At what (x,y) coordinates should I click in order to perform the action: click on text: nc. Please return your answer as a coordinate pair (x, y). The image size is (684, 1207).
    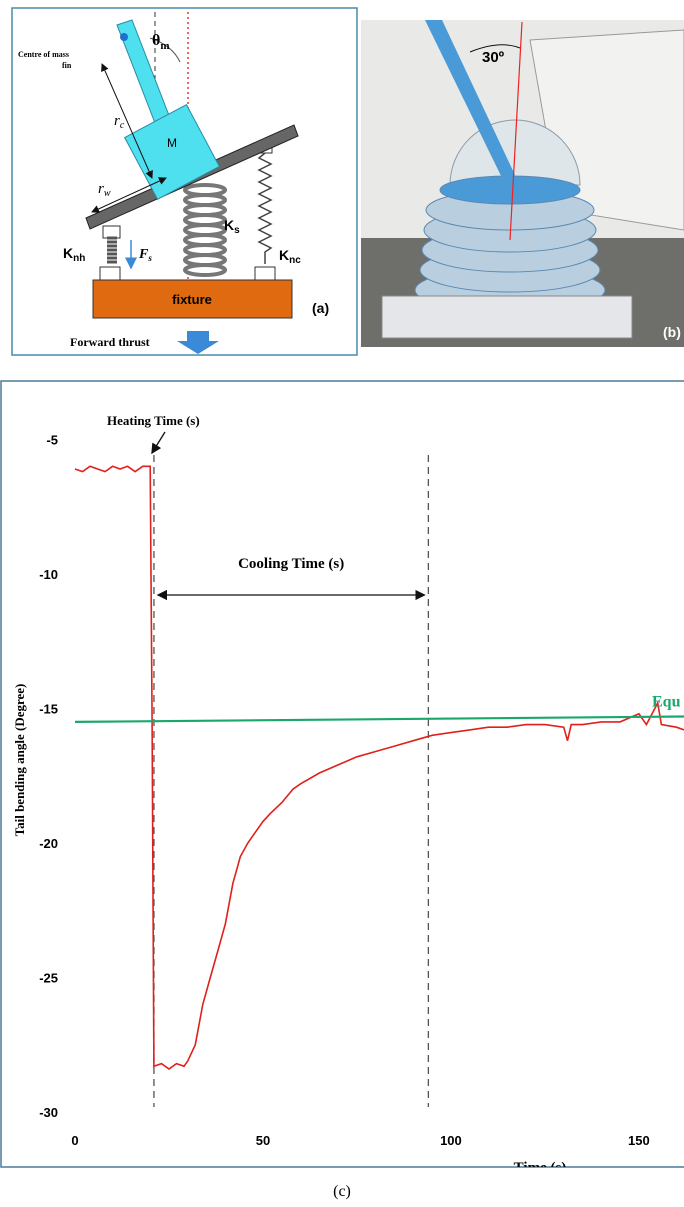
    Looking at the image, I should click on (295, 260).